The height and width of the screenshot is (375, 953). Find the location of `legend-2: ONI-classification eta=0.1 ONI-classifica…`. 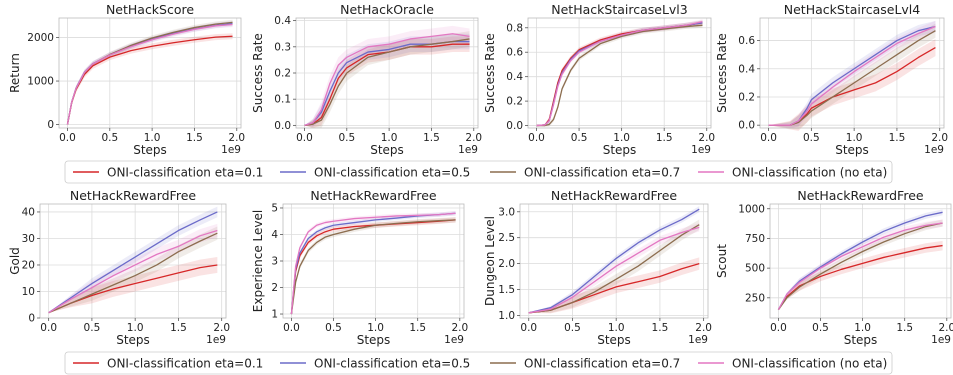

legend-2: ONI-classification eta=0.1 ONI-classifica… is located at coordinates (478, 363).